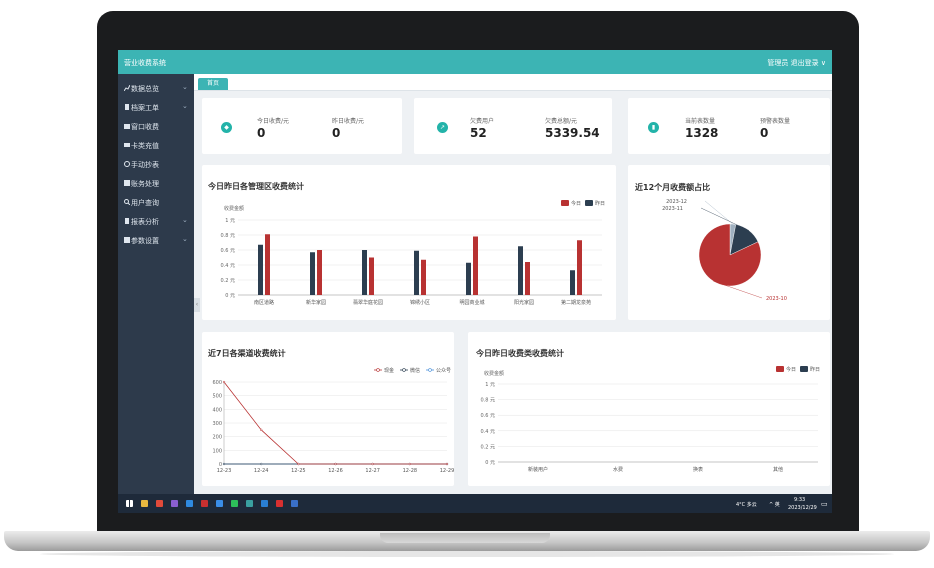 This screenshot has width=934, height=568. What do you see at coordinates (487, 432) in the screenshot?
I see `y-tick-label: 0.4 元` at bounding box center [487, 432].